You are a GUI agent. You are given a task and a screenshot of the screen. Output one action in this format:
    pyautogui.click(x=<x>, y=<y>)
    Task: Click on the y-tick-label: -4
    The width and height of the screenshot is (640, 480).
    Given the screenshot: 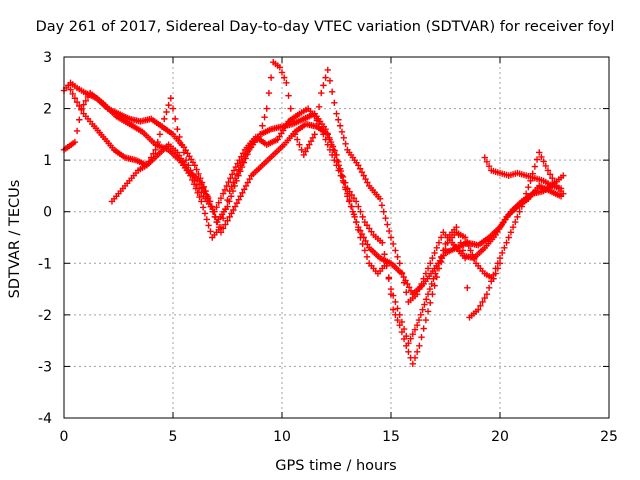 What is the action you would take?
    pyautogui.click(x=45, y=419)
    